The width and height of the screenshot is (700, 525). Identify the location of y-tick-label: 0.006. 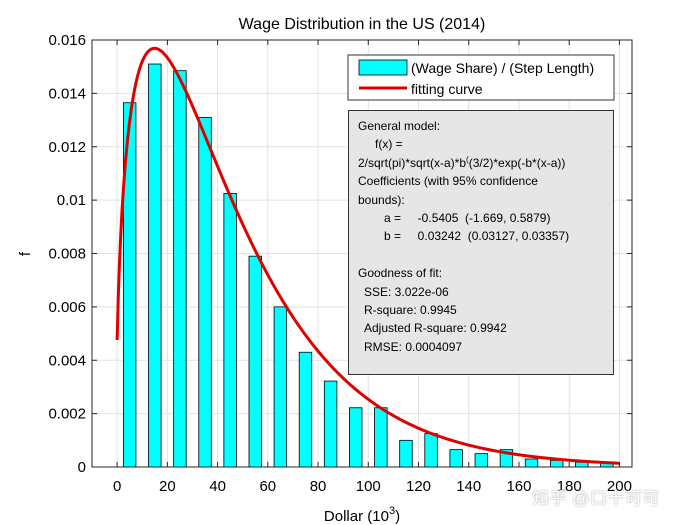
(67, 307).